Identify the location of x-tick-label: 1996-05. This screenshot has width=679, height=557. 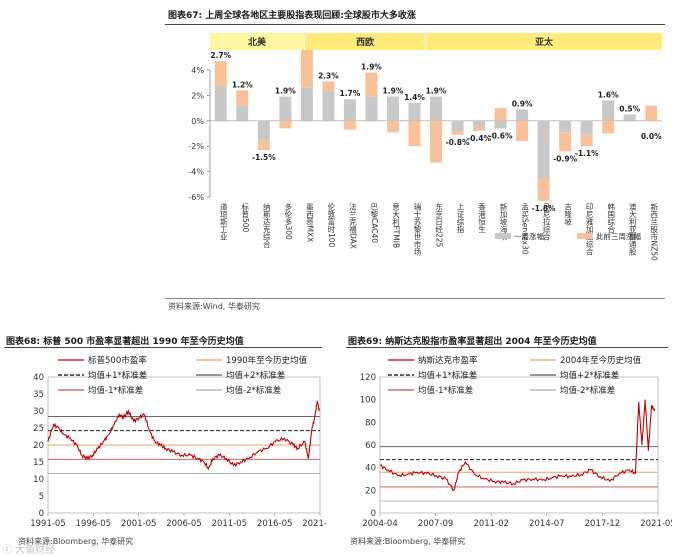
(94, 524).